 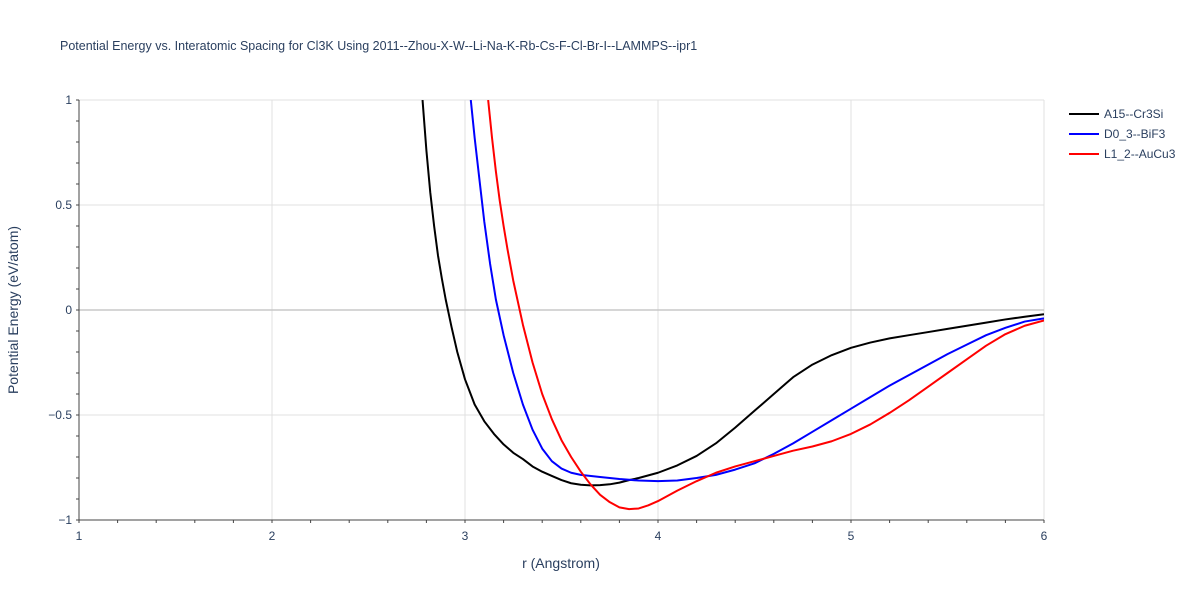 I want to click on x-tick-label: 2, so click(x=272, y=536).